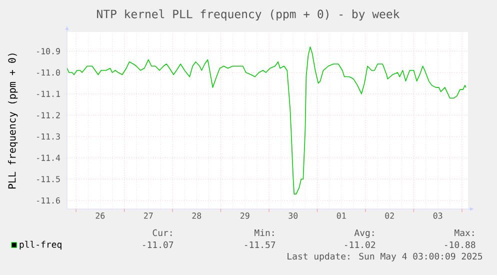  What do you see at coordinates (437, 215) in the screenshot?
I see `x-tick-label: 03` at bounding box center [437, 215].